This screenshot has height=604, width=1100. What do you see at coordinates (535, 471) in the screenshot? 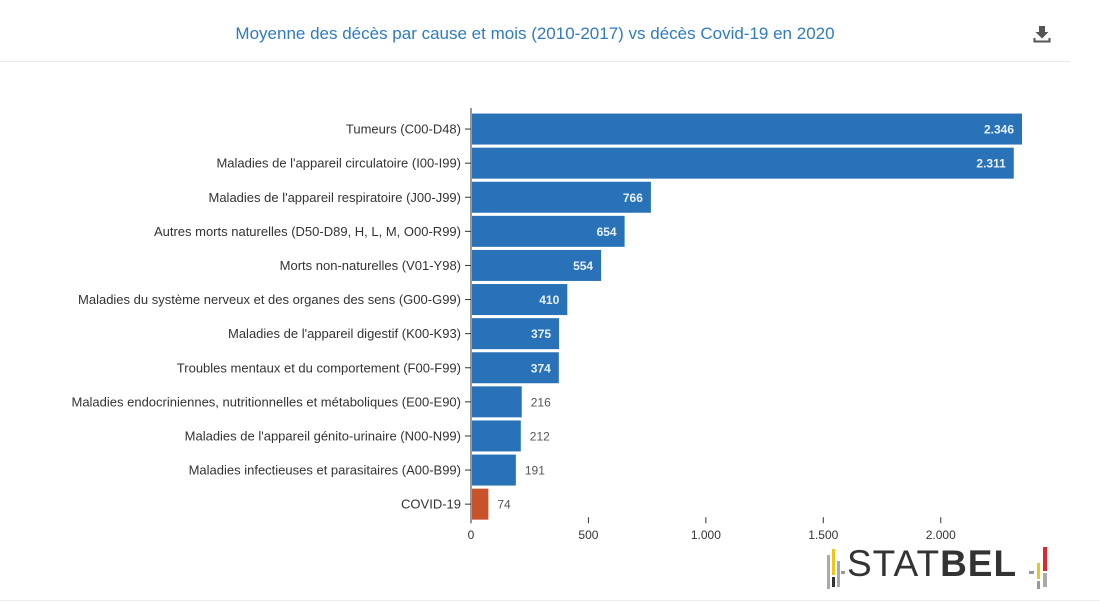
I see `data-label: 191` at bounding box center [535, 471].